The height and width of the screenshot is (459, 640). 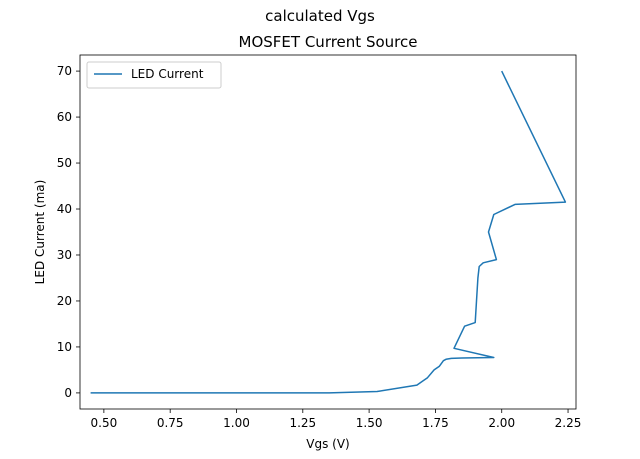 I want to click on y-axis-label: LED Current (ma), so click(x=40, y=232).